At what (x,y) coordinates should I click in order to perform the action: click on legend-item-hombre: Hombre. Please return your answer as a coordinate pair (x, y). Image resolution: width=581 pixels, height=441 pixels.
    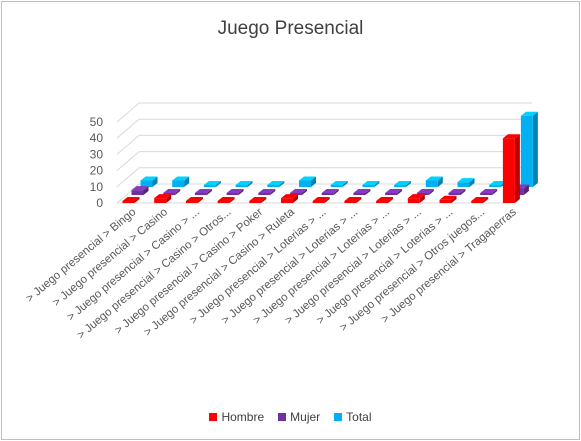
    Looking at the image, I should click on (236, 417).